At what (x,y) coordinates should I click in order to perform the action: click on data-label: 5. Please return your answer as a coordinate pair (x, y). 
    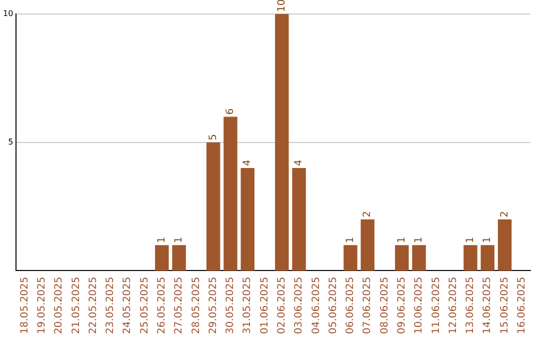
    Looking at the image, I should click on (213, 137).